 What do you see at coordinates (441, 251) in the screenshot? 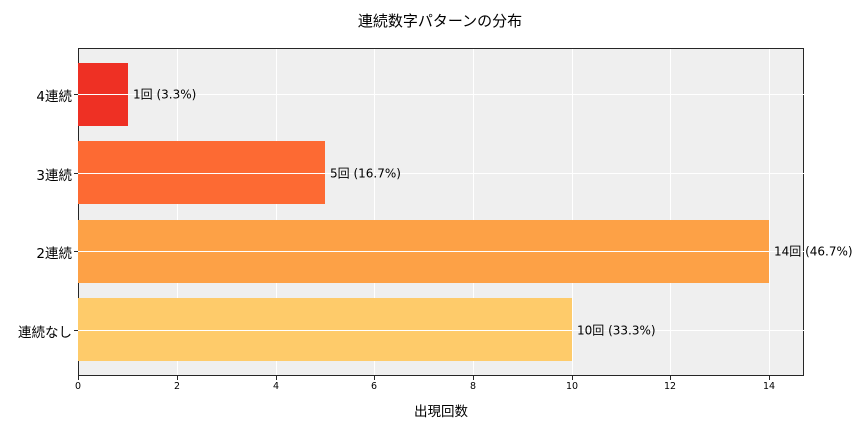
I see `gridline-y-2-consecutive` at bounding box center [441, 251].